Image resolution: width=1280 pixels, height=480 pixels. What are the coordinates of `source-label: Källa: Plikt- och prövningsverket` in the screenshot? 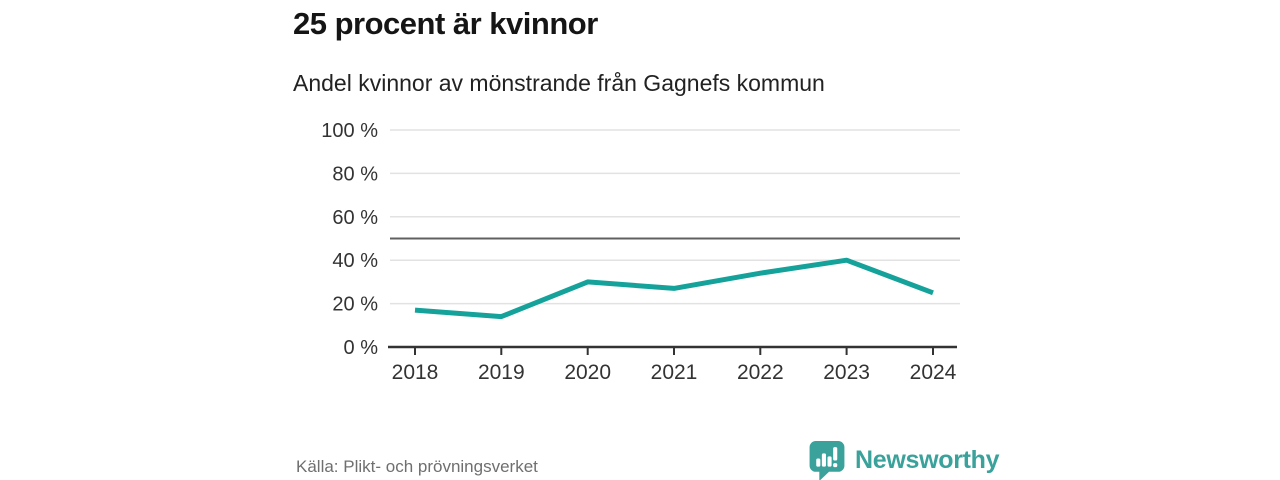 It's located at (417, 466).